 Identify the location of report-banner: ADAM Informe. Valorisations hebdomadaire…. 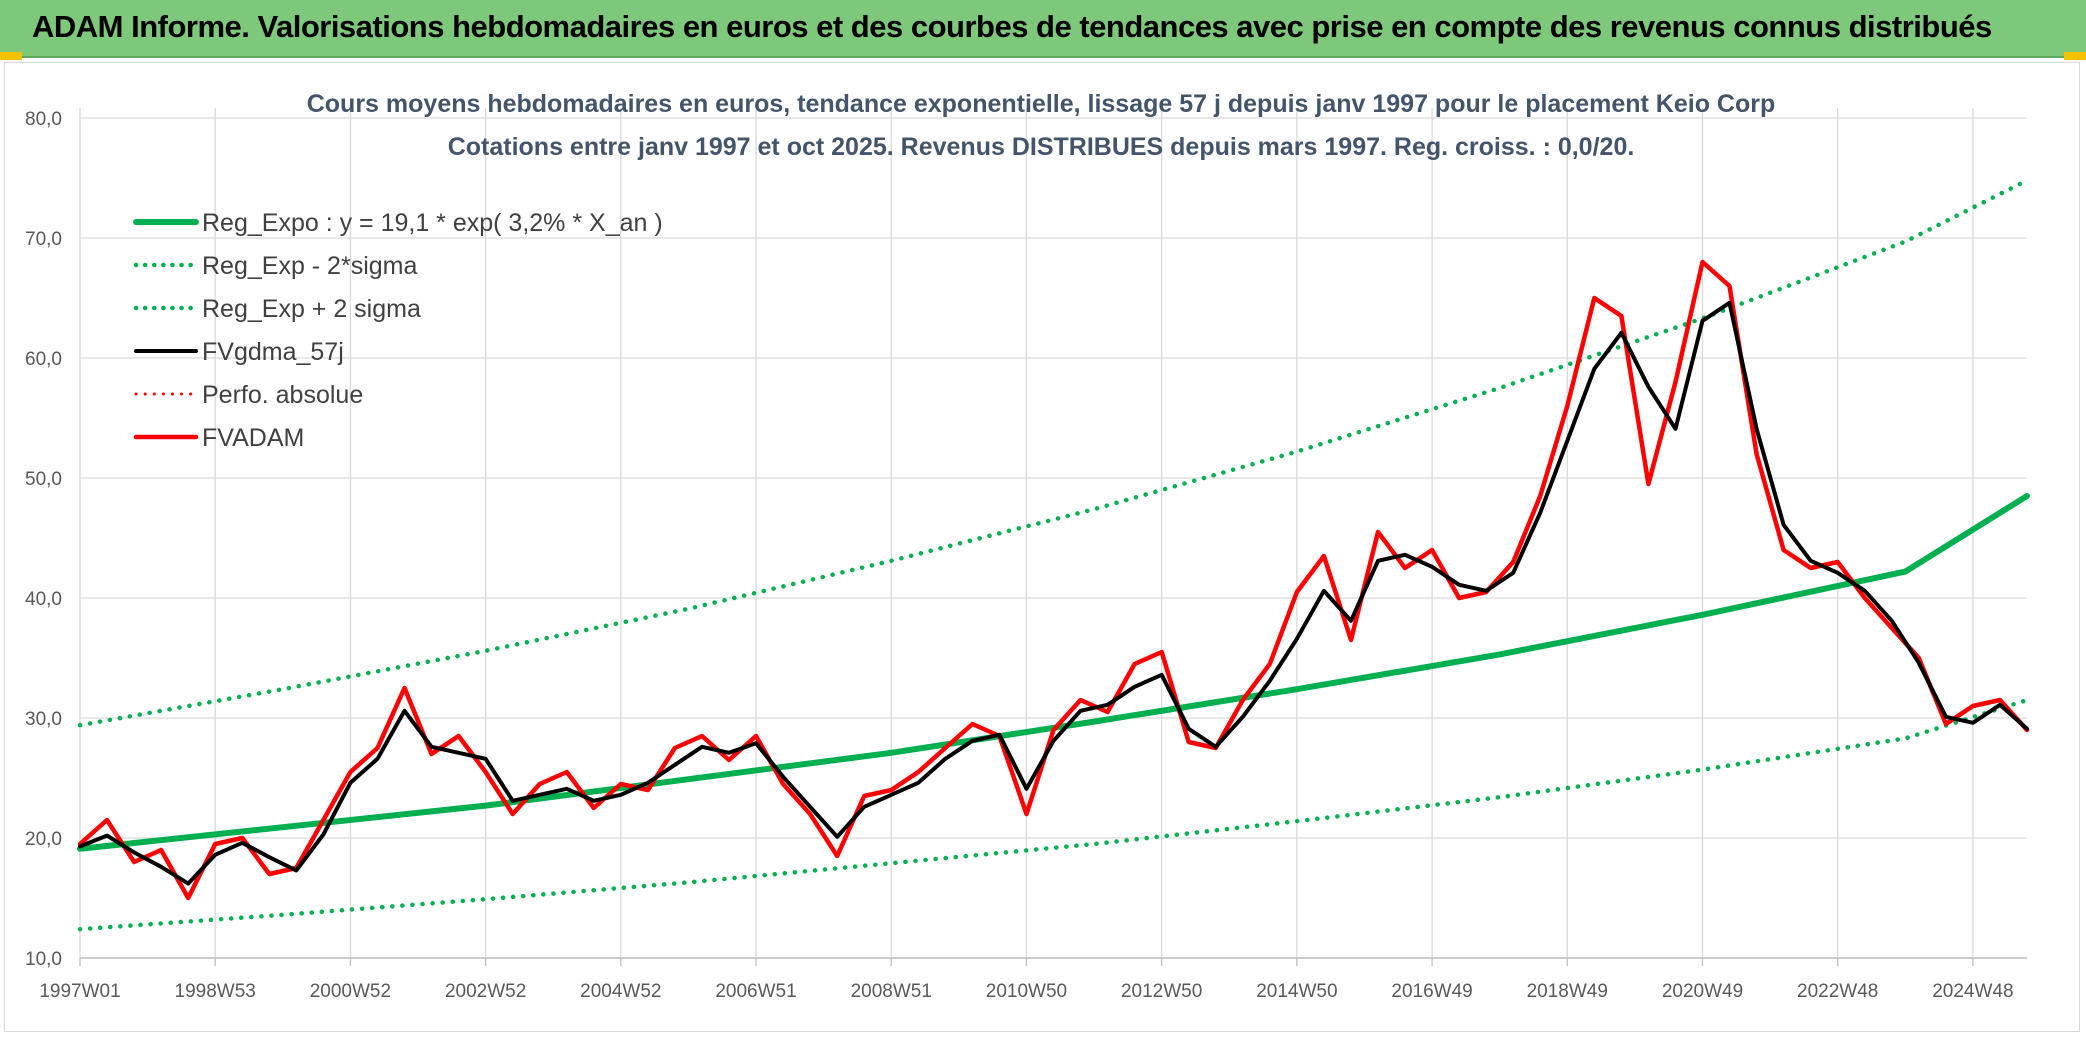
(1043, 29).